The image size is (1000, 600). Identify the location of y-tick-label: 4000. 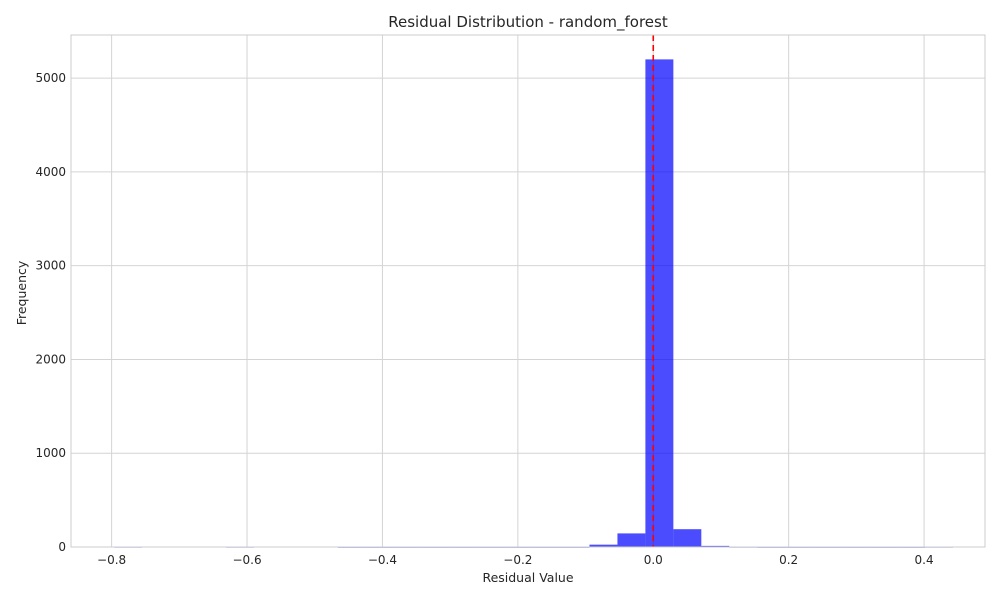
(50, 172).